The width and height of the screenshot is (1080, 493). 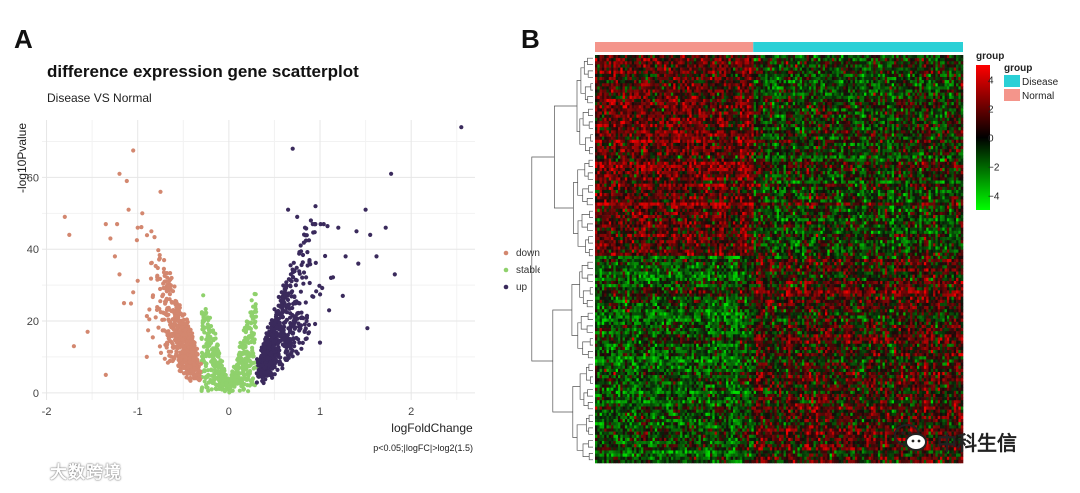 What do you see at coordinates (674, 47) in the screenshot?
I see `annotation-segment-normal` at bounding box center [674, 47].